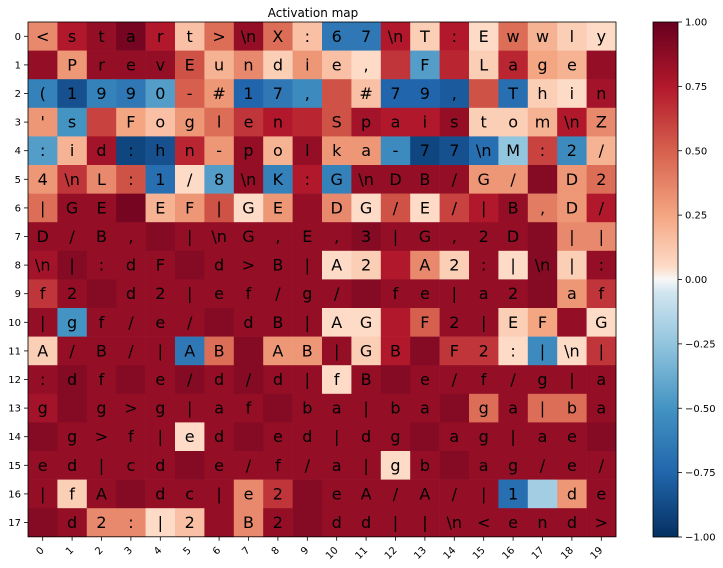 The image size is (723, 568). Describe the element at coordinates (424, 493) in the screenshot. I see `cell-label: A` at that location.